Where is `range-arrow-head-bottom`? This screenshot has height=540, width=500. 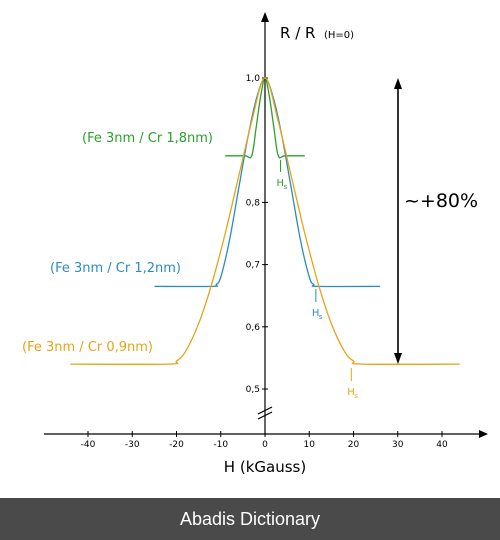 range-arrow-head-bottom is located at coordinates (398, 358).